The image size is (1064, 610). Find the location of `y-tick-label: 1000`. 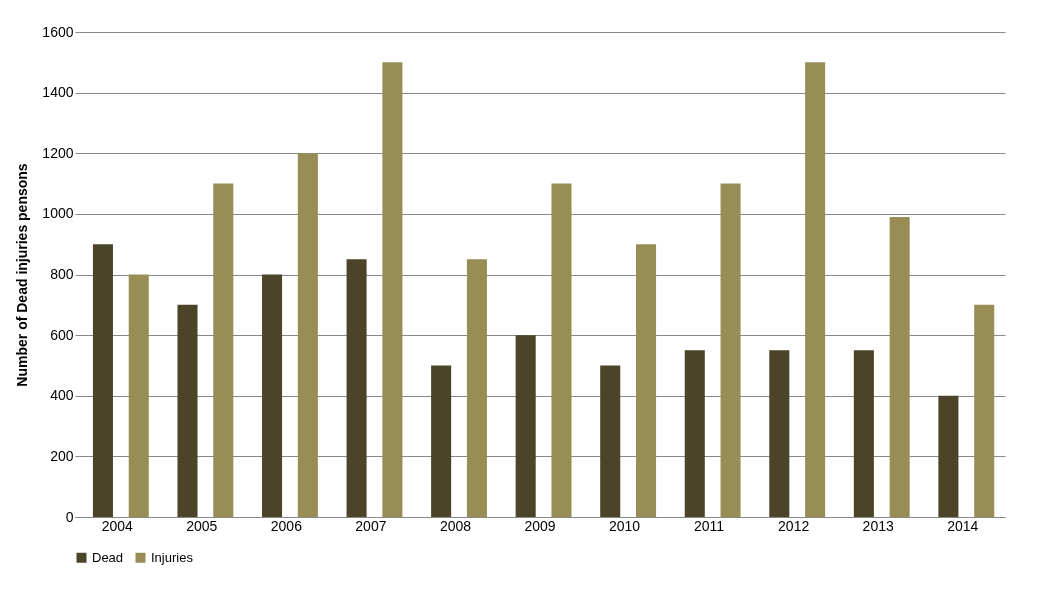

y-tick-label: 1000 is located at coordinates (58, 213).